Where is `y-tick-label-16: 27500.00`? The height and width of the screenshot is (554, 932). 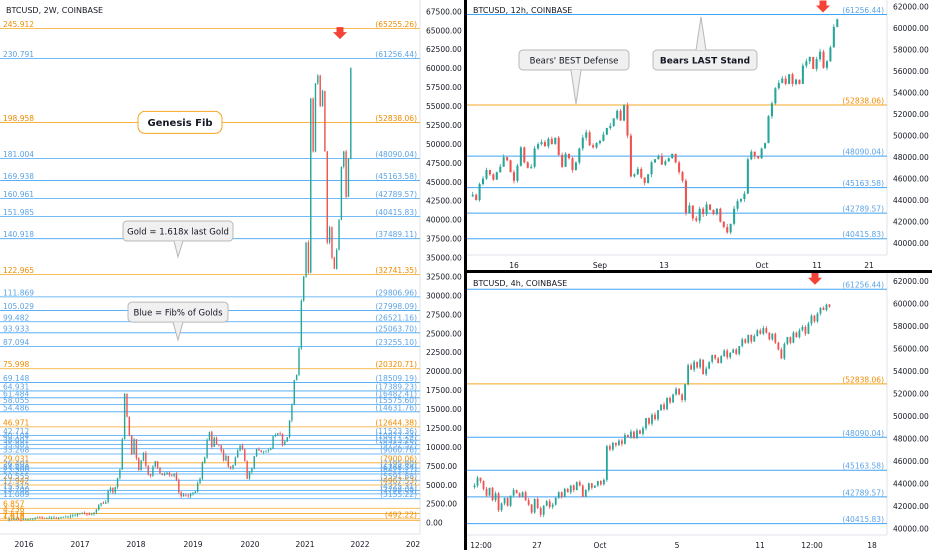
y-tick-label-16: 27500.00 is located at coordinates (444, 314).